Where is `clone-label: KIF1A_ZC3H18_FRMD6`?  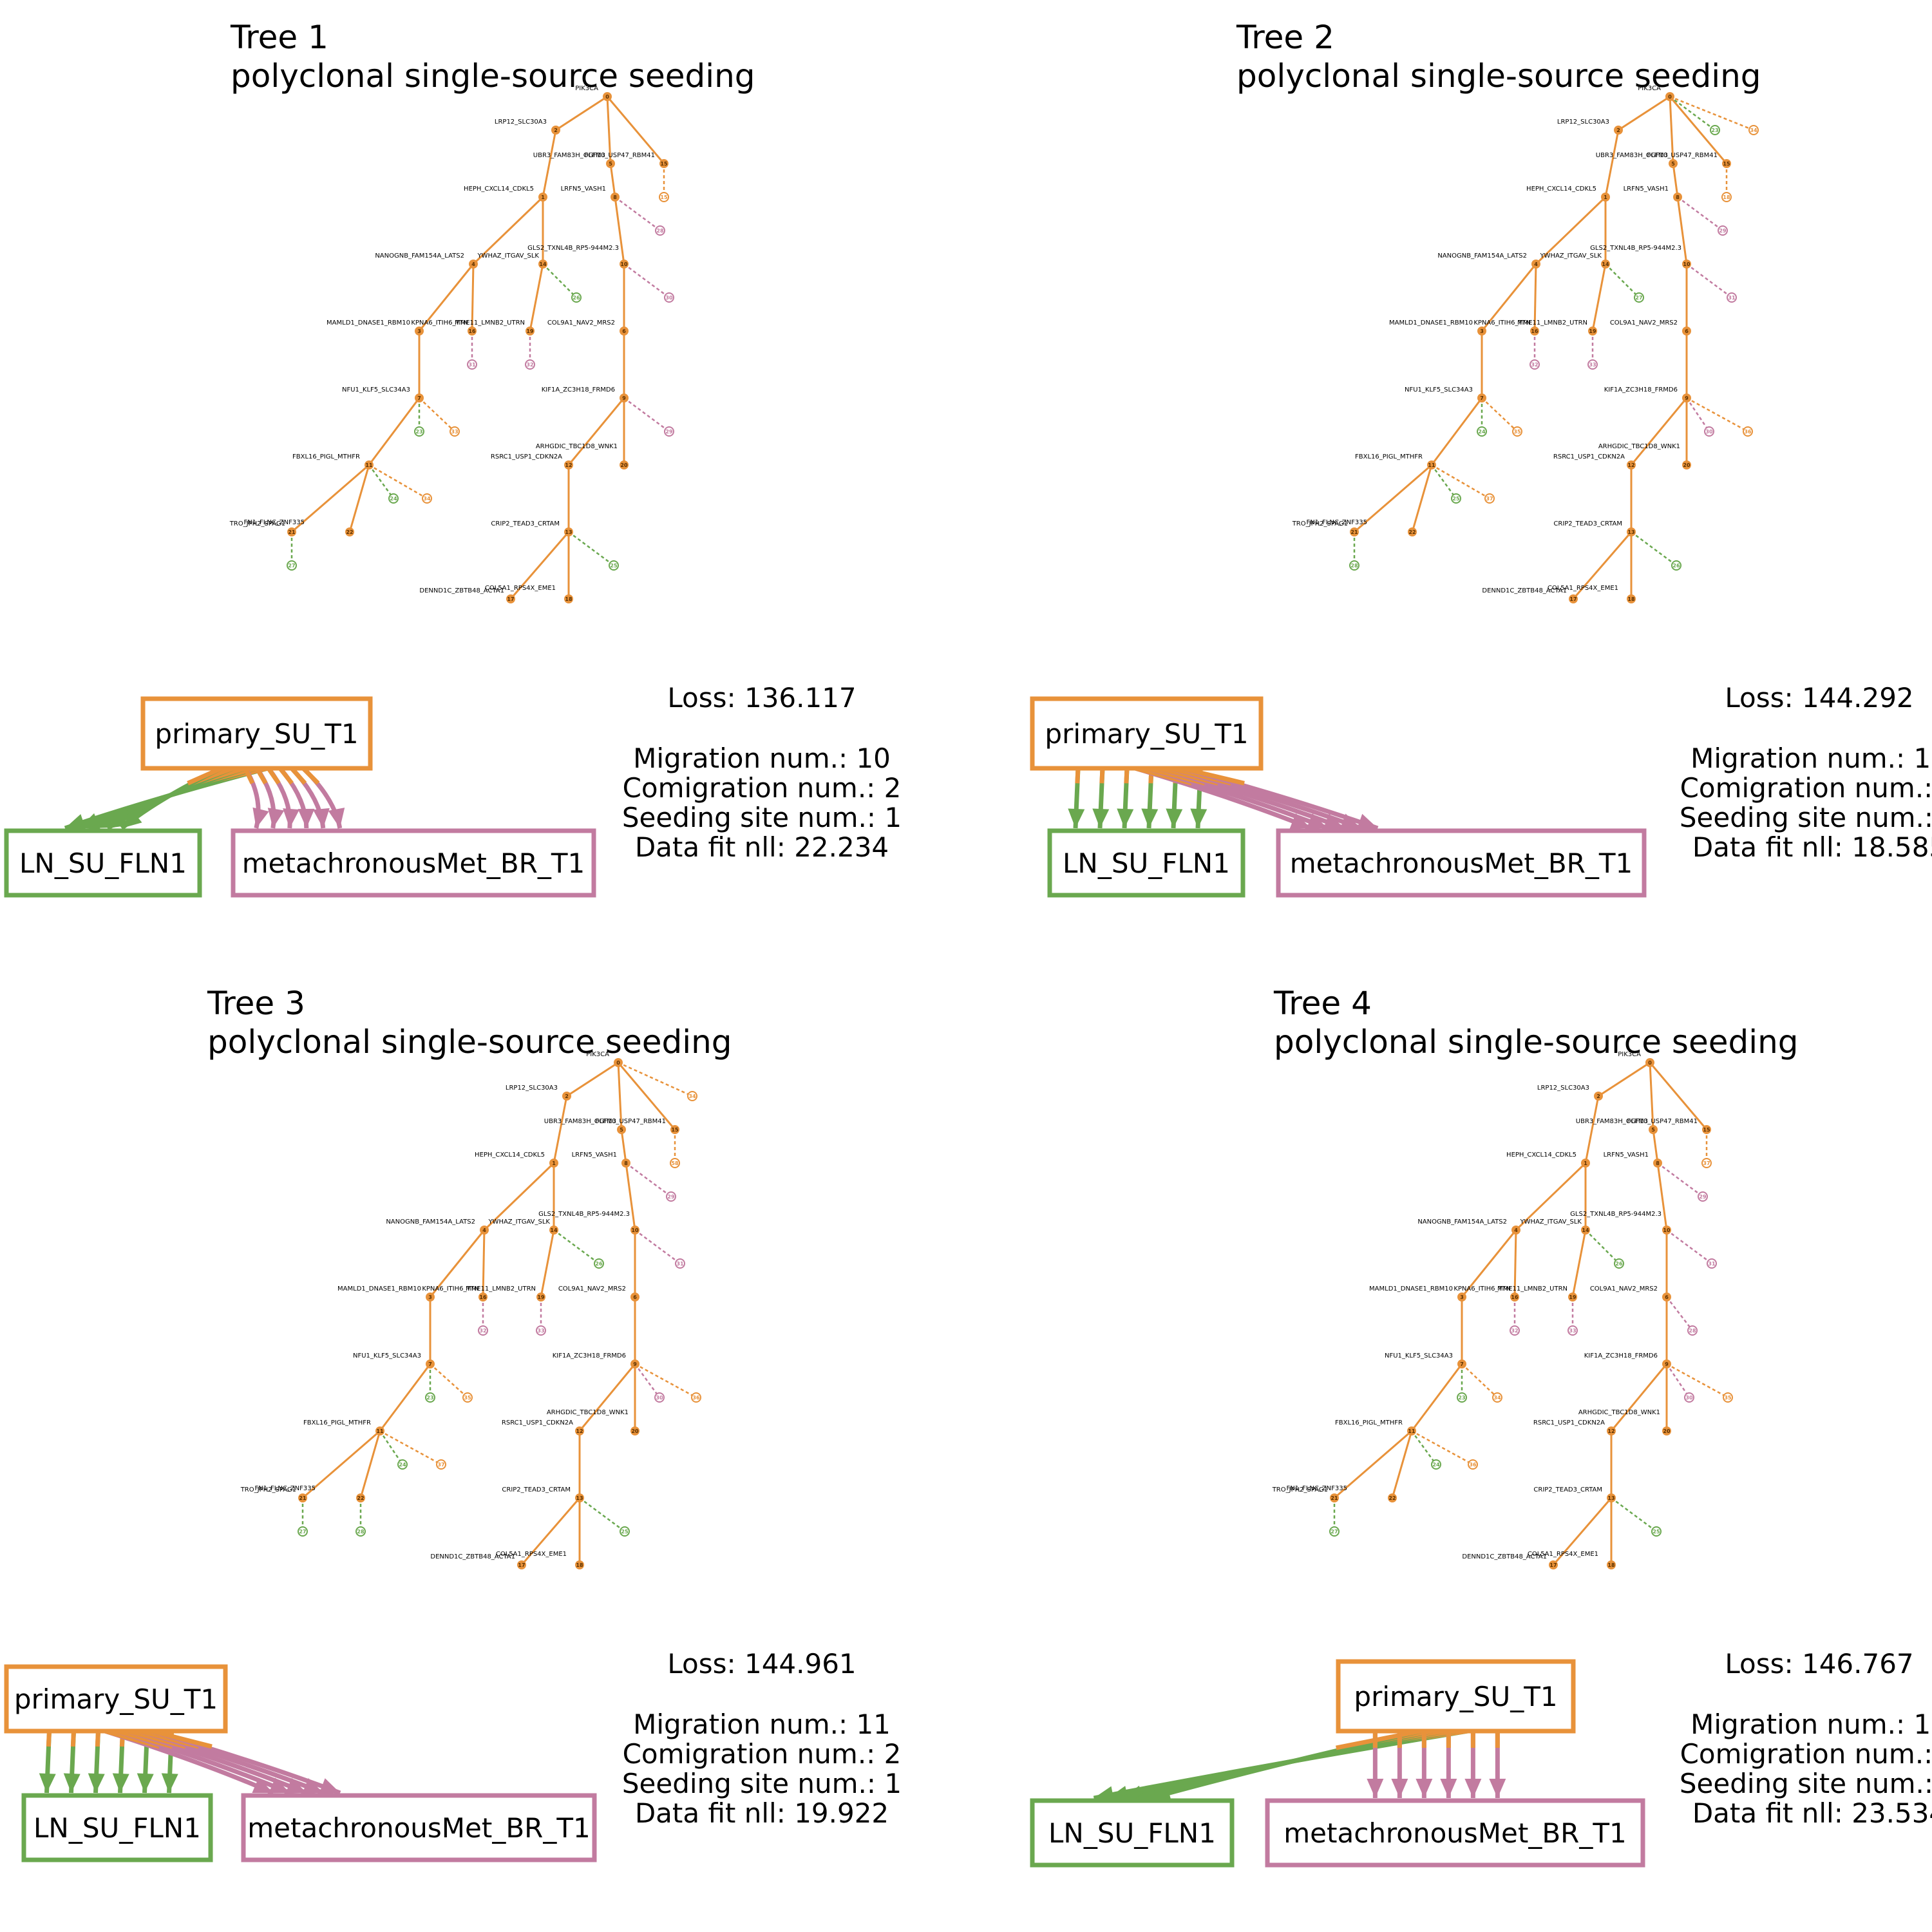 clone-label: KIF1A_ZC3H18_FRMD6 is located at coordinates (1621, 1355).